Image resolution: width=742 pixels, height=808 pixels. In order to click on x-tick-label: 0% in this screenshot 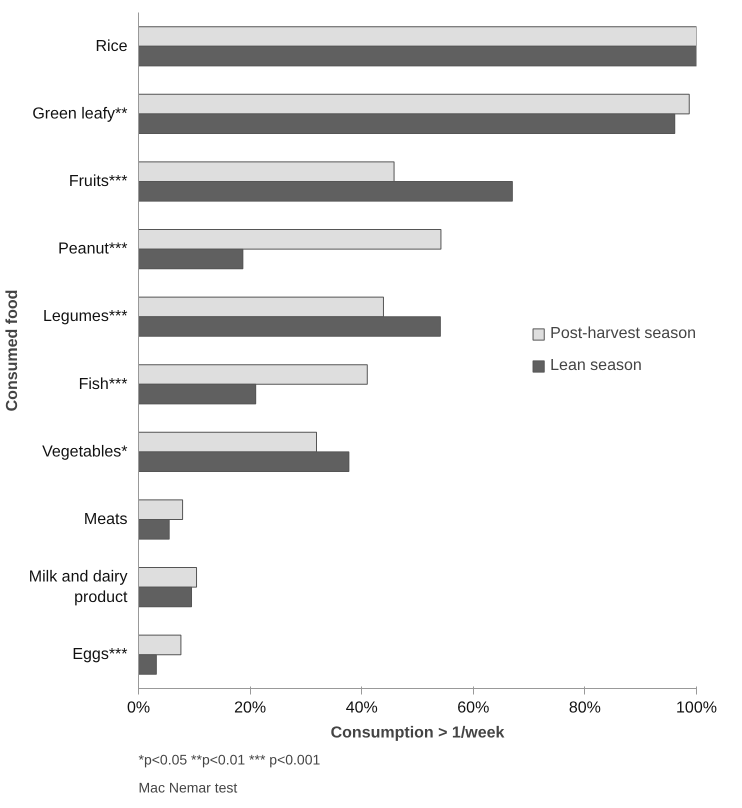, I will do `click(138, 708)`.